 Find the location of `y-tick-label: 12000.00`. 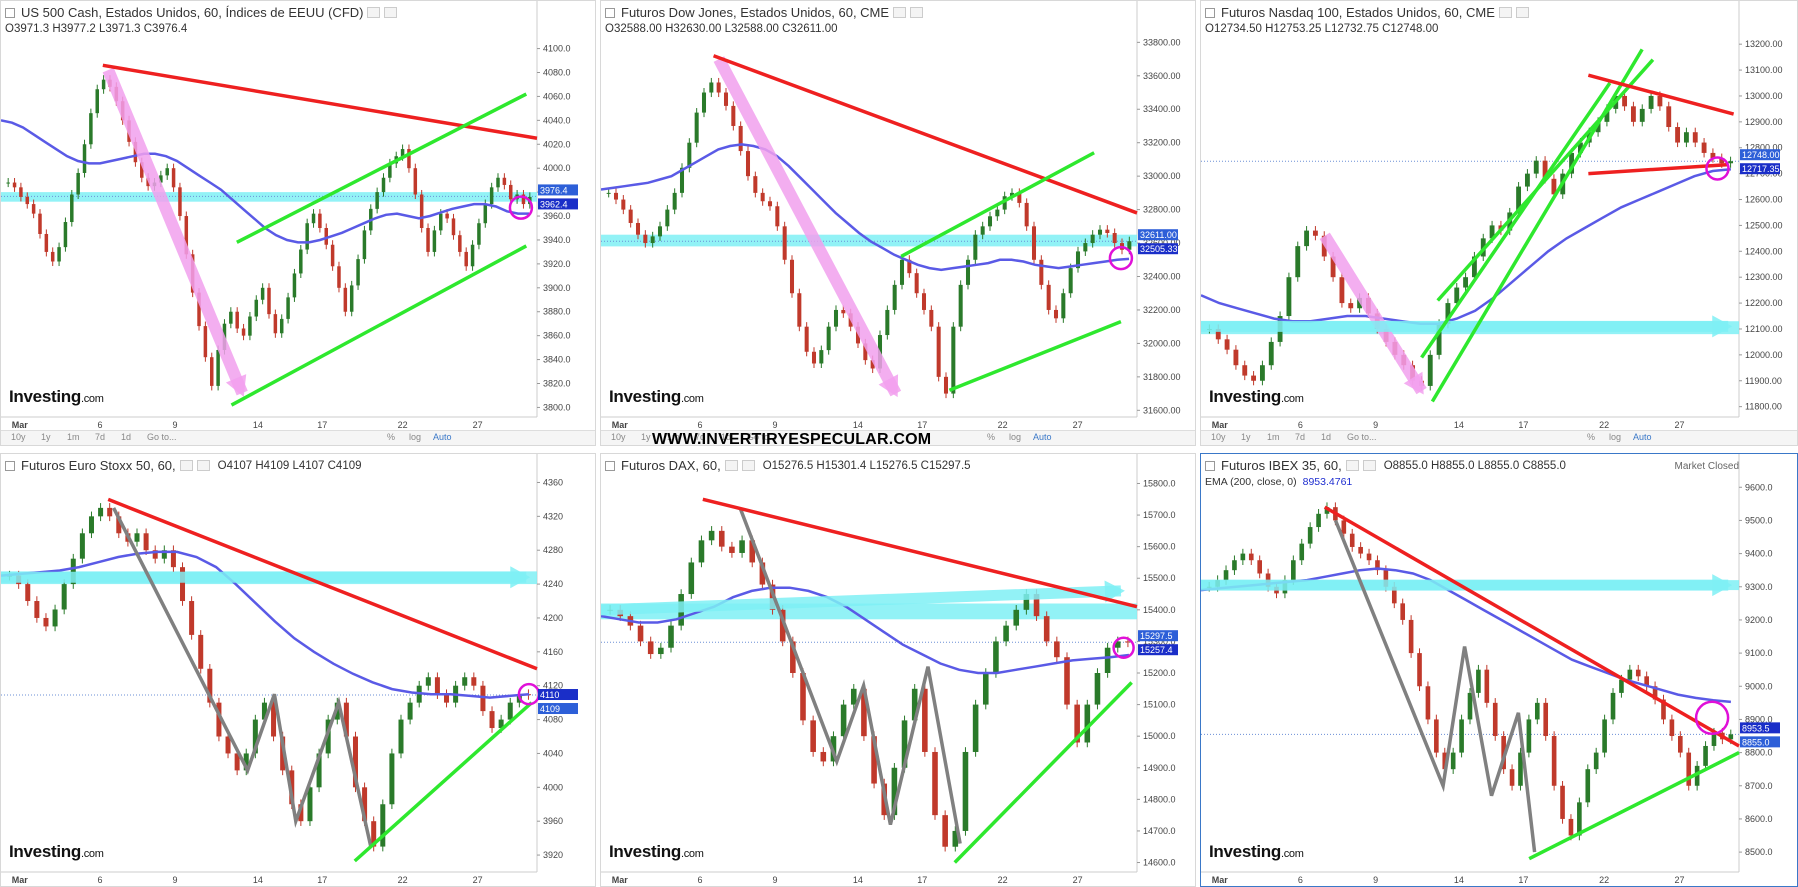

y-tick-label: 12000.00 is located at coordinates (1764, 355).